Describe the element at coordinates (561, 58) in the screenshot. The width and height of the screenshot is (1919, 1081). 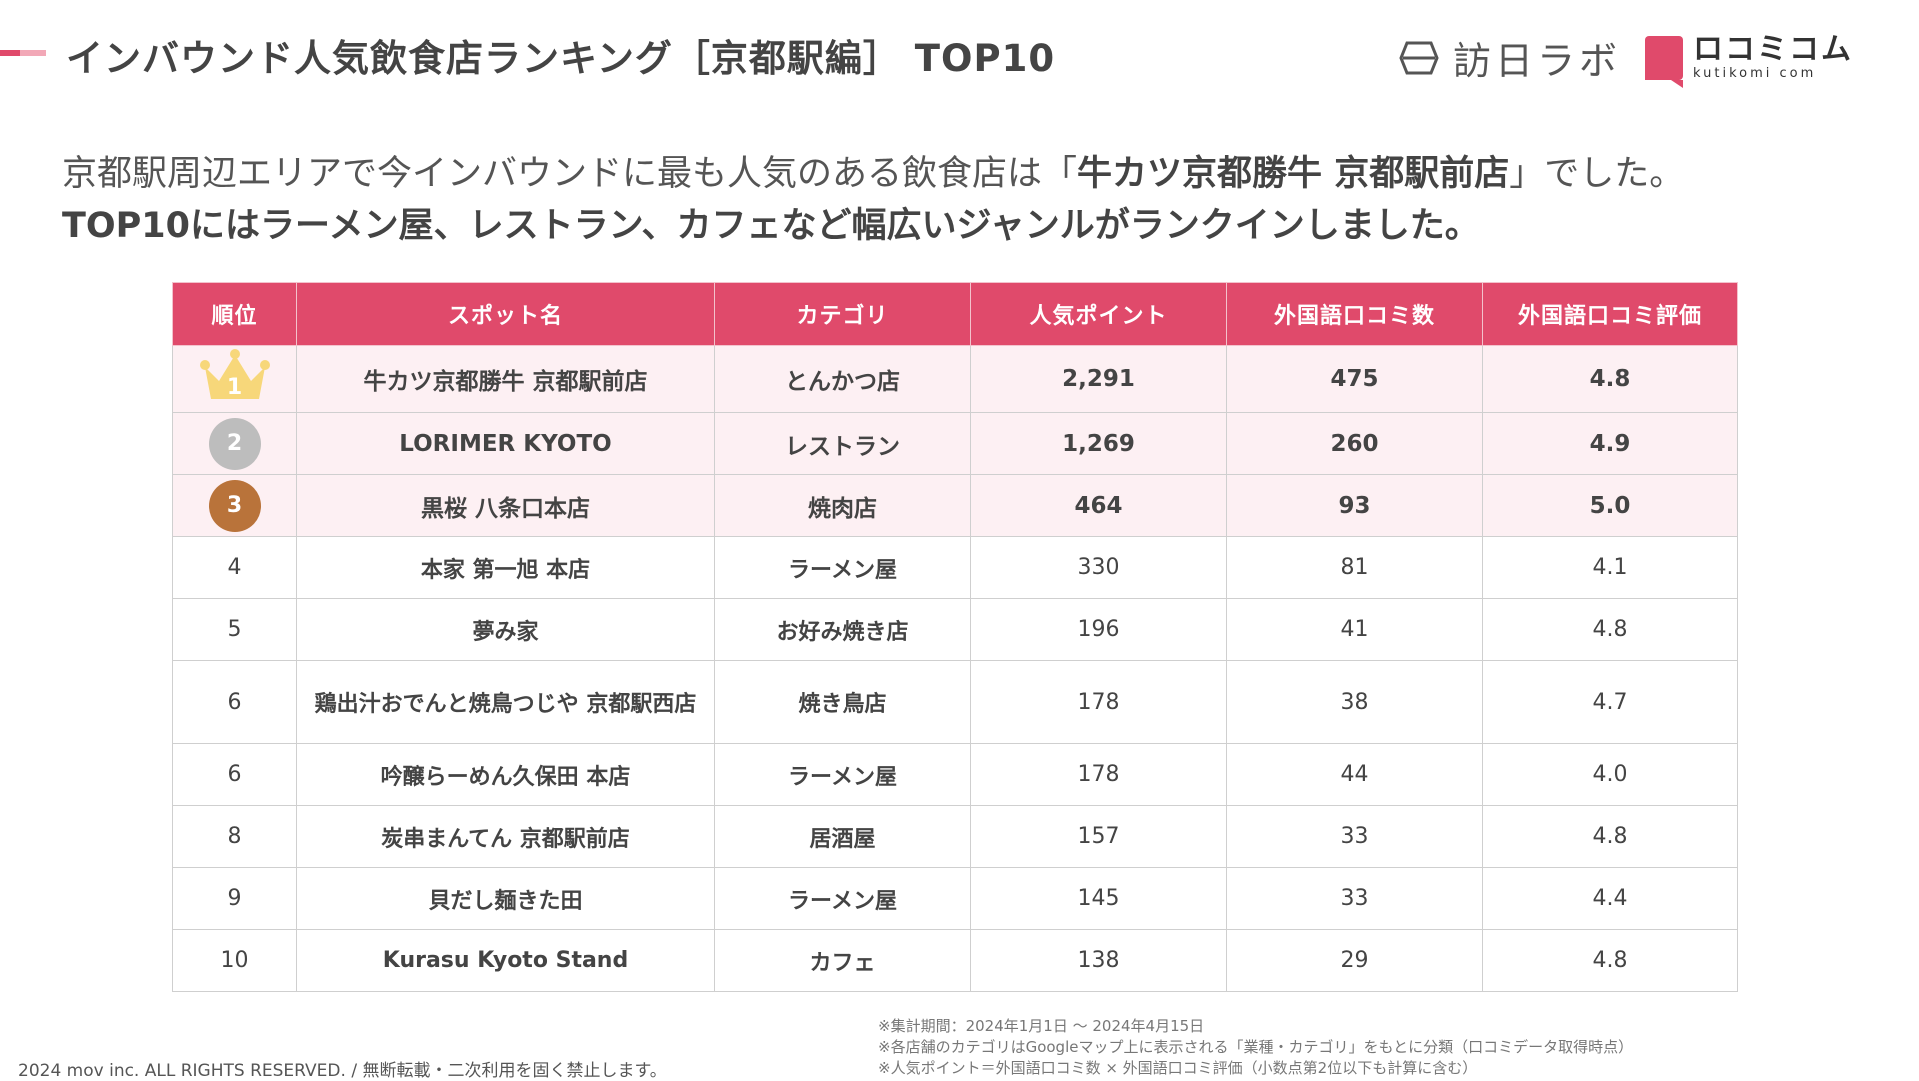
I see `page-title: インバウンド人気飲食店ランキング［京都駅編］ TOP10` at that location.